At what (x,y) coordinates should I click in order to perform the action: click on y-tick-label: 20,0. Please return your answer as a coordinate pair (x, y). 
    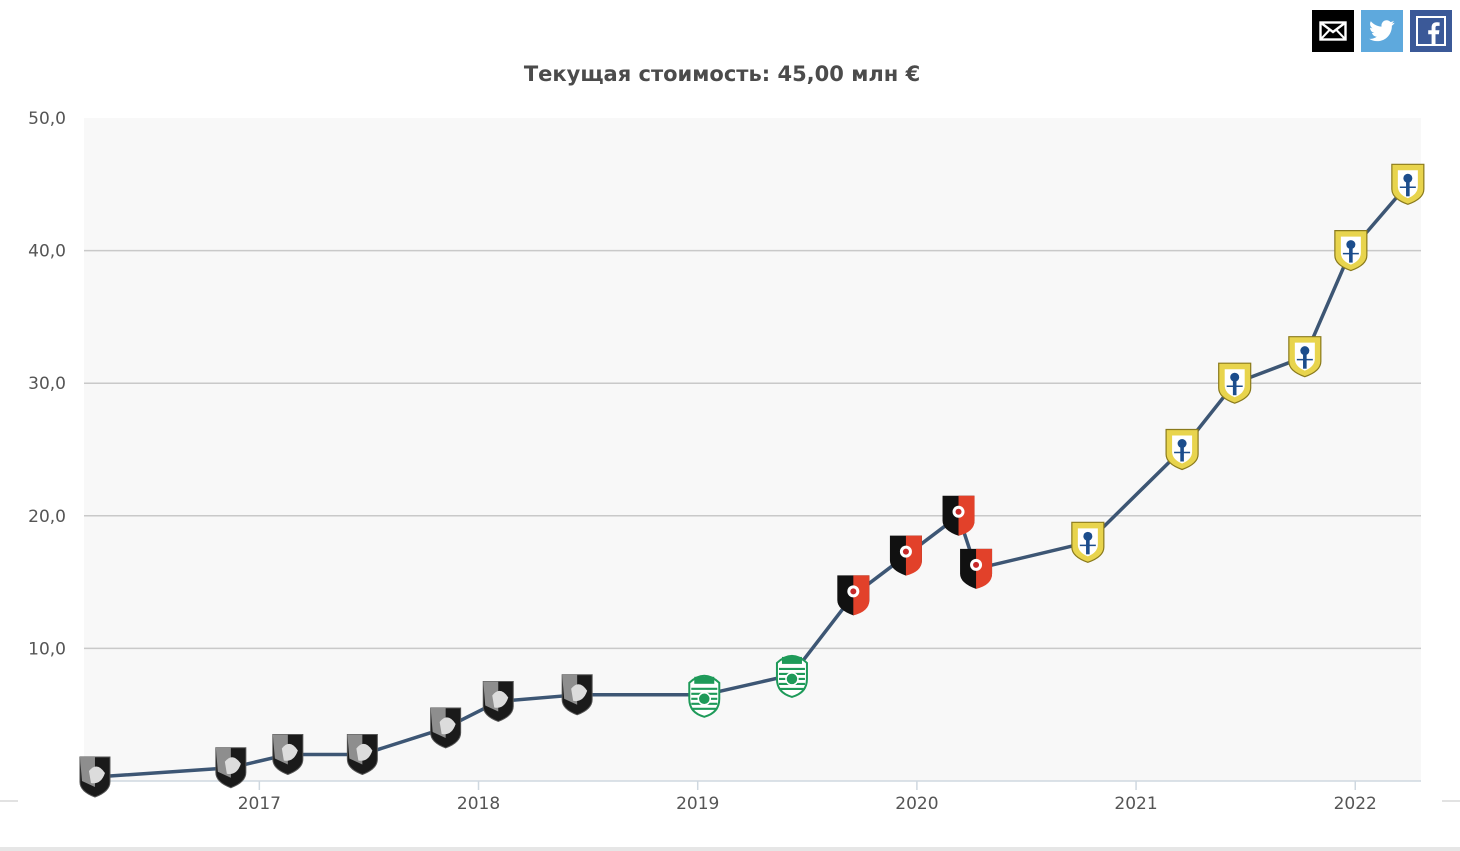
    Looking at the image, I should click on (47, 517).